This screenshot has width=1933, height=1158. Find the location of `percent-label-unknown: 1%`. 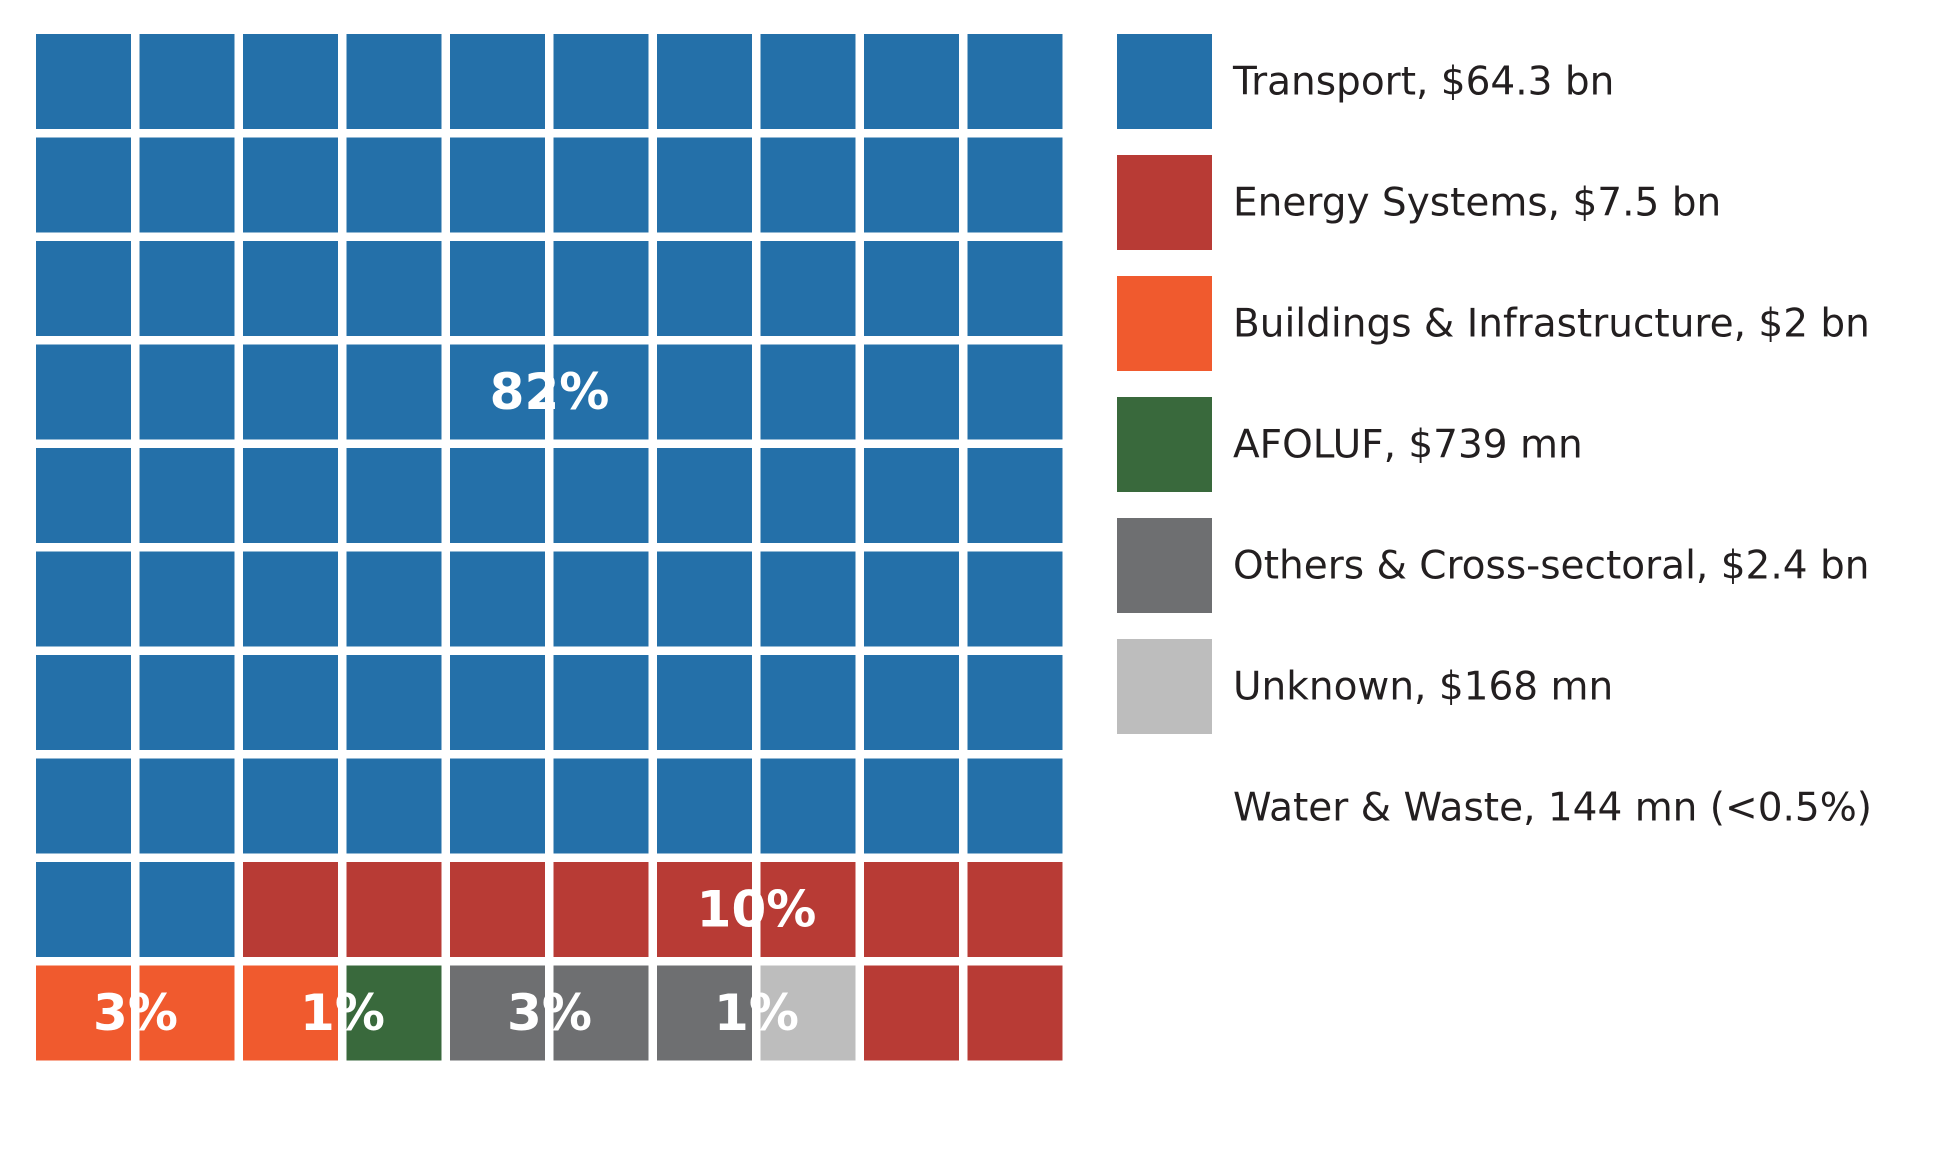

percent-label-unknown: 1% is located at coordinates (756, 1013).